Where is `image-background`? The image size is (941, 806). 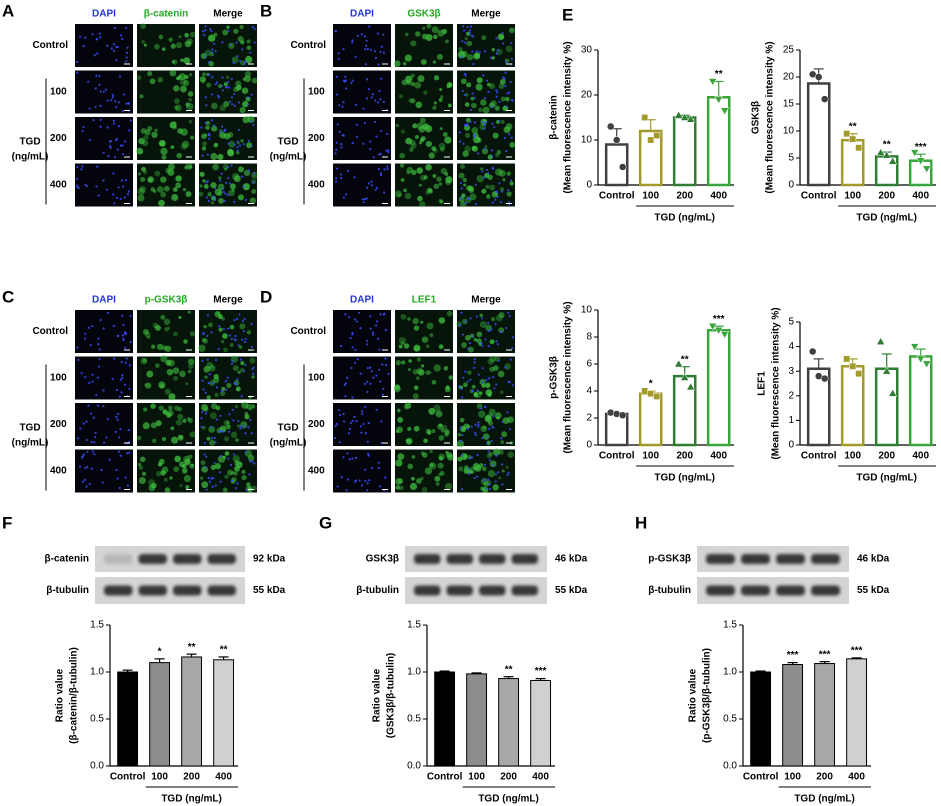 image-background is located at coordinates (104, 185).